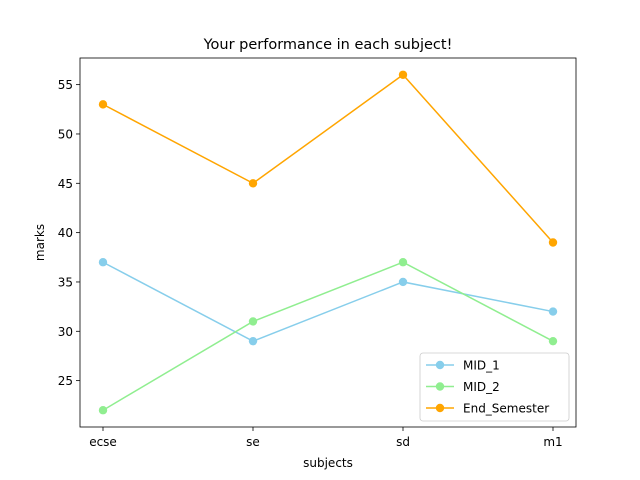  What do you see at coordinates (65, 381) in the screenshot?
I see `y-tick-label: 25` at bounding box center [65, 381].